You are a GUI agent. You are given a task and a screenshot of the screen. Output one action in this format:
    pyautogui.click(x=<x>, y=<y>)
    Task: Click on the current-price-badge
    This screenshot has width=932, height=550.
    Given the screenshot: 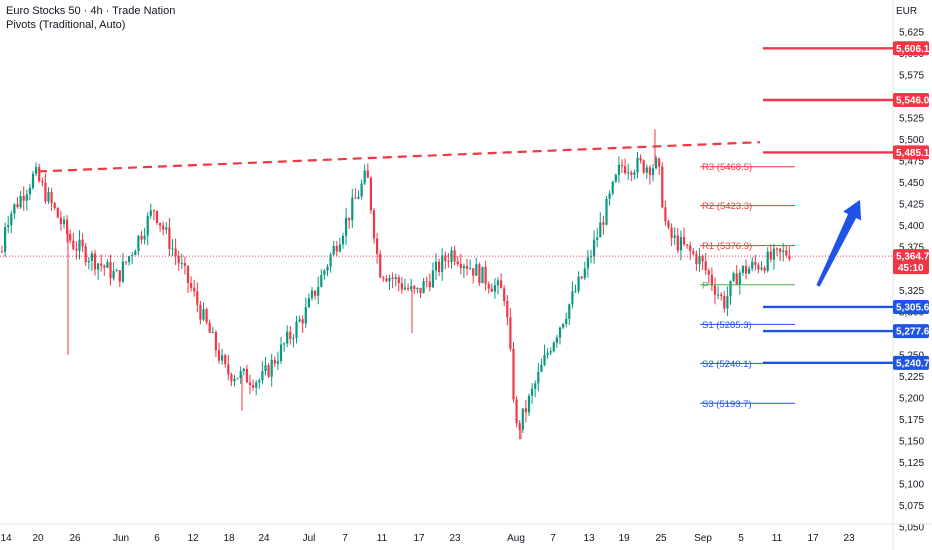 What is the action you would take?
    pyautogui.click(x=911, y=262)
    